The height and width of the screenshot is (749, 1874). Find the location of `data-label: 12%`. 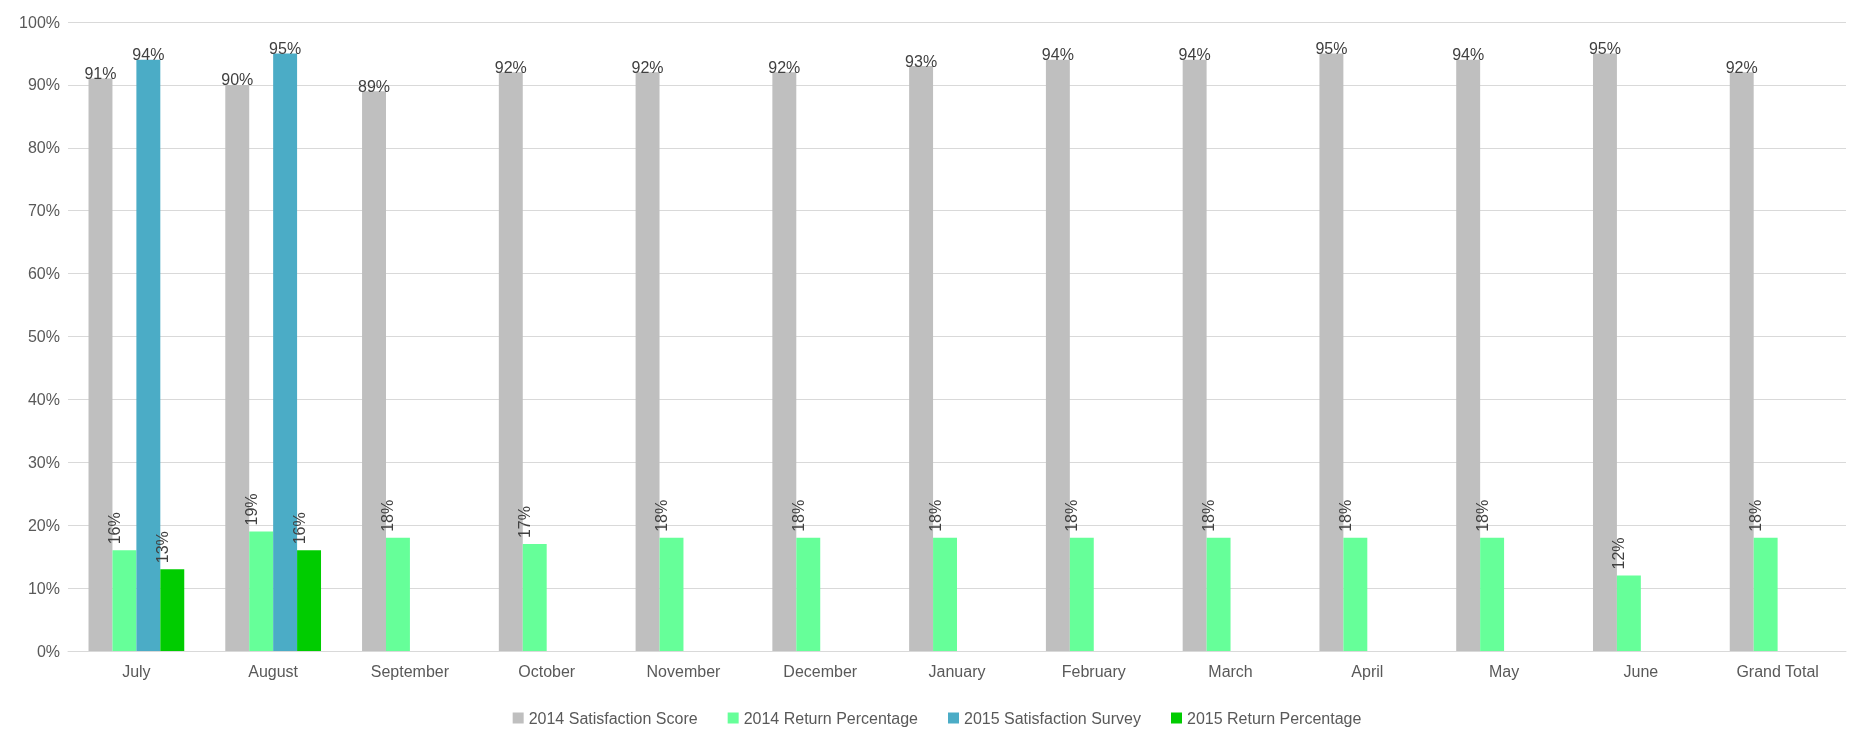

data-label: 12% is located at coordinates (1619, 553).